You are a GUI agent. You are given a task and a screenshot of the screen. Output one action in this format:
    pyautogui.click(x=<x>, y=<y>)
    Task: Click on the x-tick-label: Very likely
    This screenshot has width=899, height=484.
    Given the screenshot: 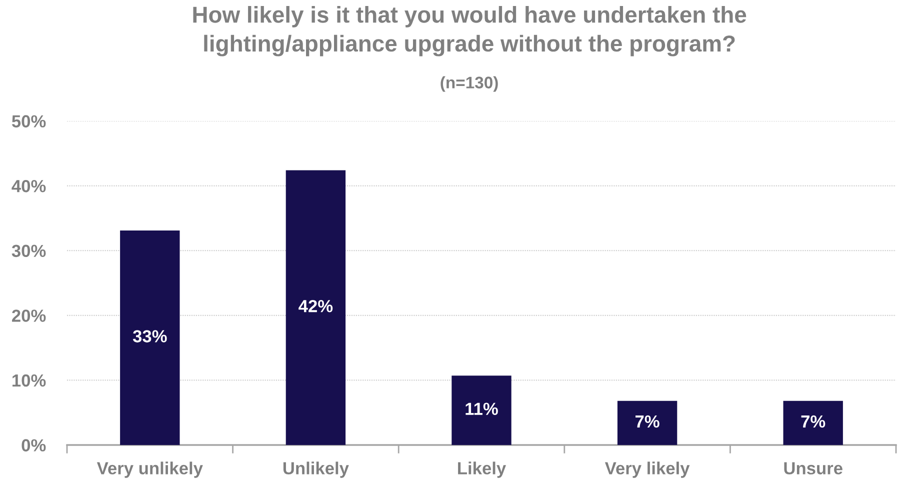 What is the action you would take?
    pyautogui.click(x=647, y=470)
    